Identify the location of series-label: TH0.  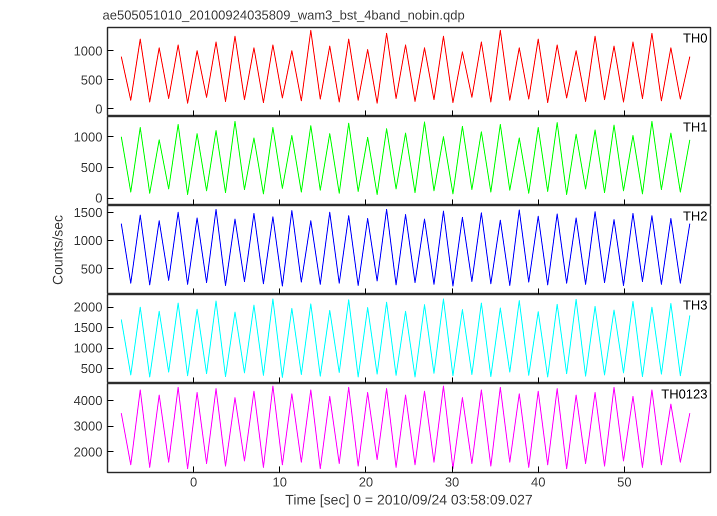
(695, 38).